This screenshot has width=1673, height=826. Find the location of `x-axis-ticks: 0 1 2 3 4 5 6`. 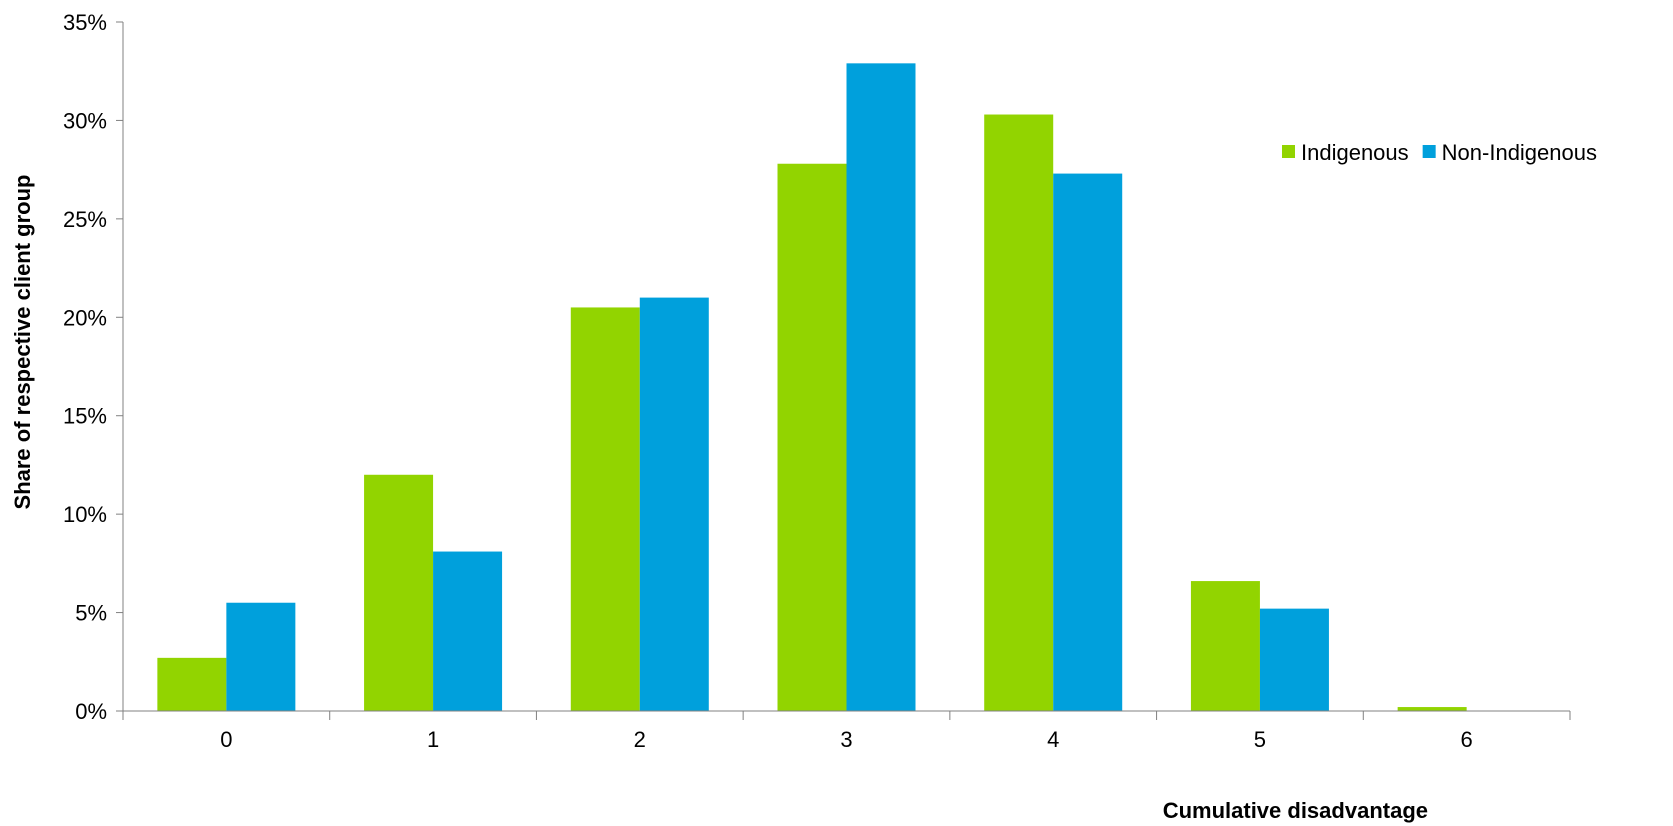

x-axis-ticks: 0 1 2 3 4 5 6 is located at coordinates (846, 731).